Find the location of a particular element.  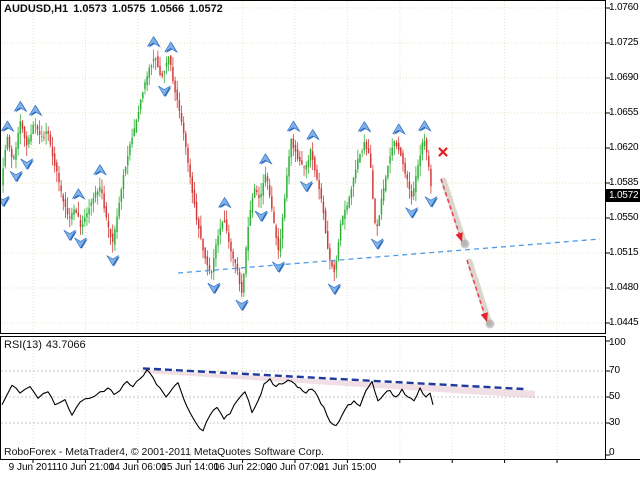

price-axis-label: 1.0620 is located at coordinates (624, 147).